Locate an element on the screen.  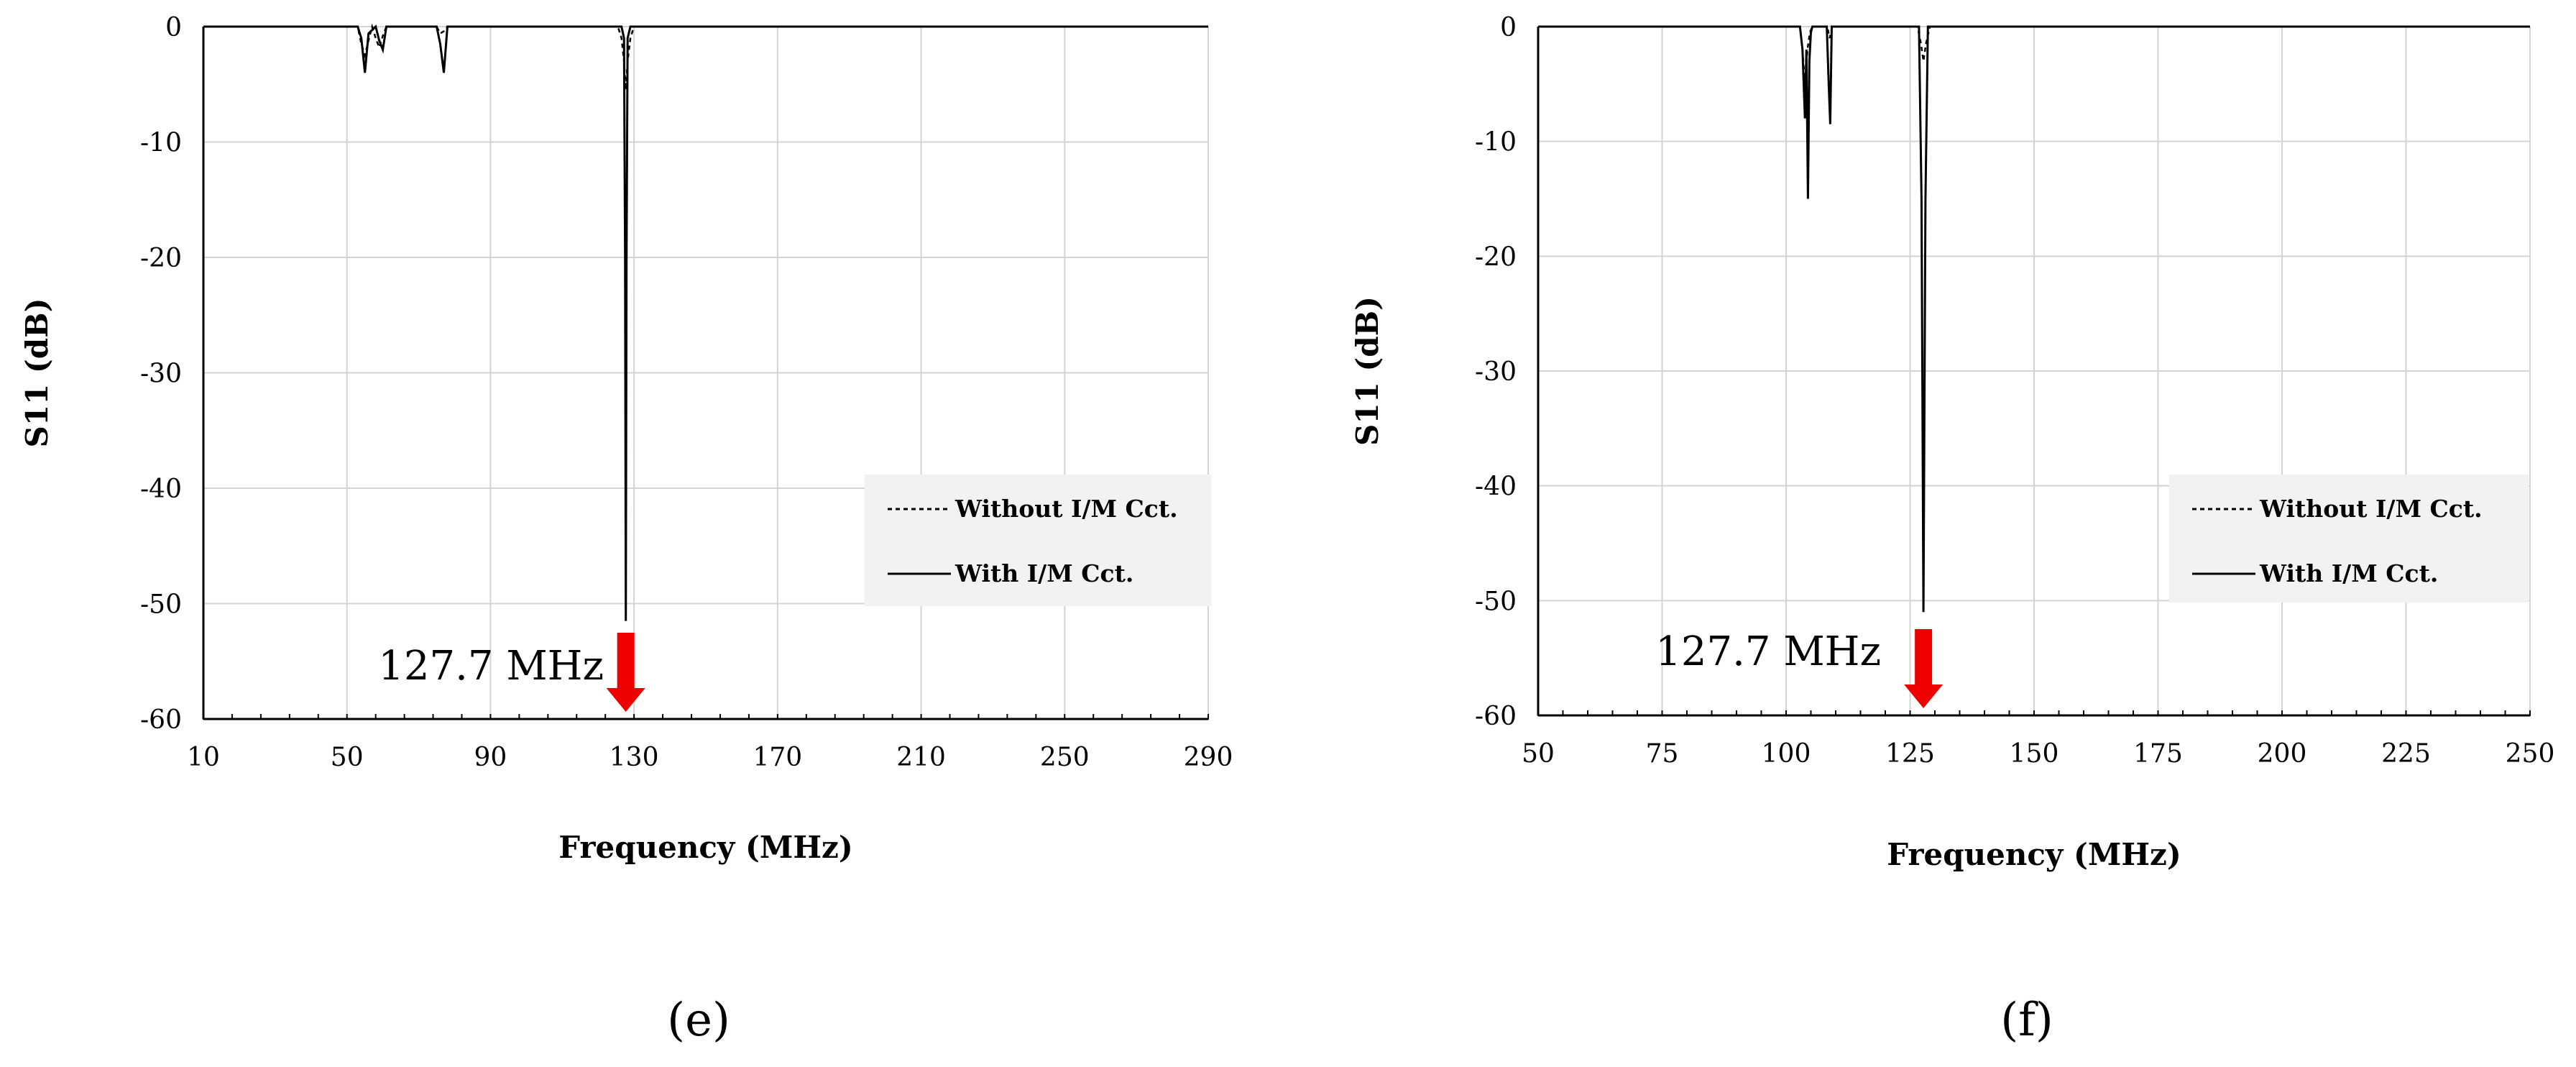
x-tick-label: 290 is located at coordinates (1208, 757).